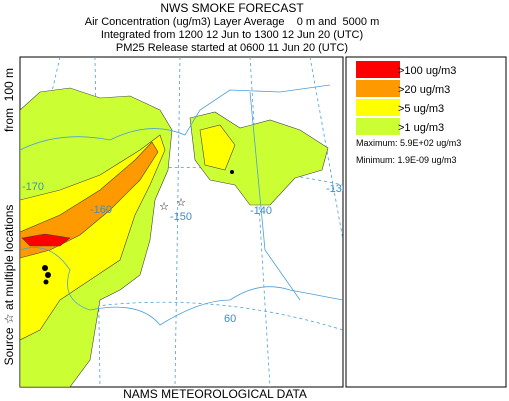 The width and height of the screenshot is (509, 401). What do you see at coordinates (408, 143) in the screenshot?
I see `maximum: Maximum: 5.9E+02 ug/m3` at bounding box center [408, 143].